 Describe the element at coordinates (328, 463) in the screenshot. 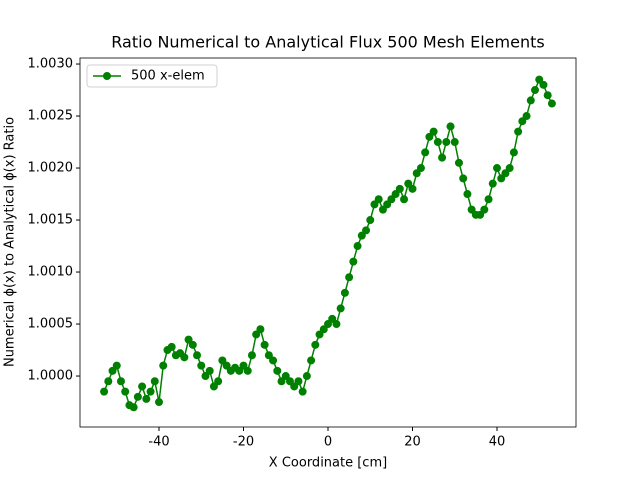

I see `x-axis-label: X Coordinate [cm]` at that location.